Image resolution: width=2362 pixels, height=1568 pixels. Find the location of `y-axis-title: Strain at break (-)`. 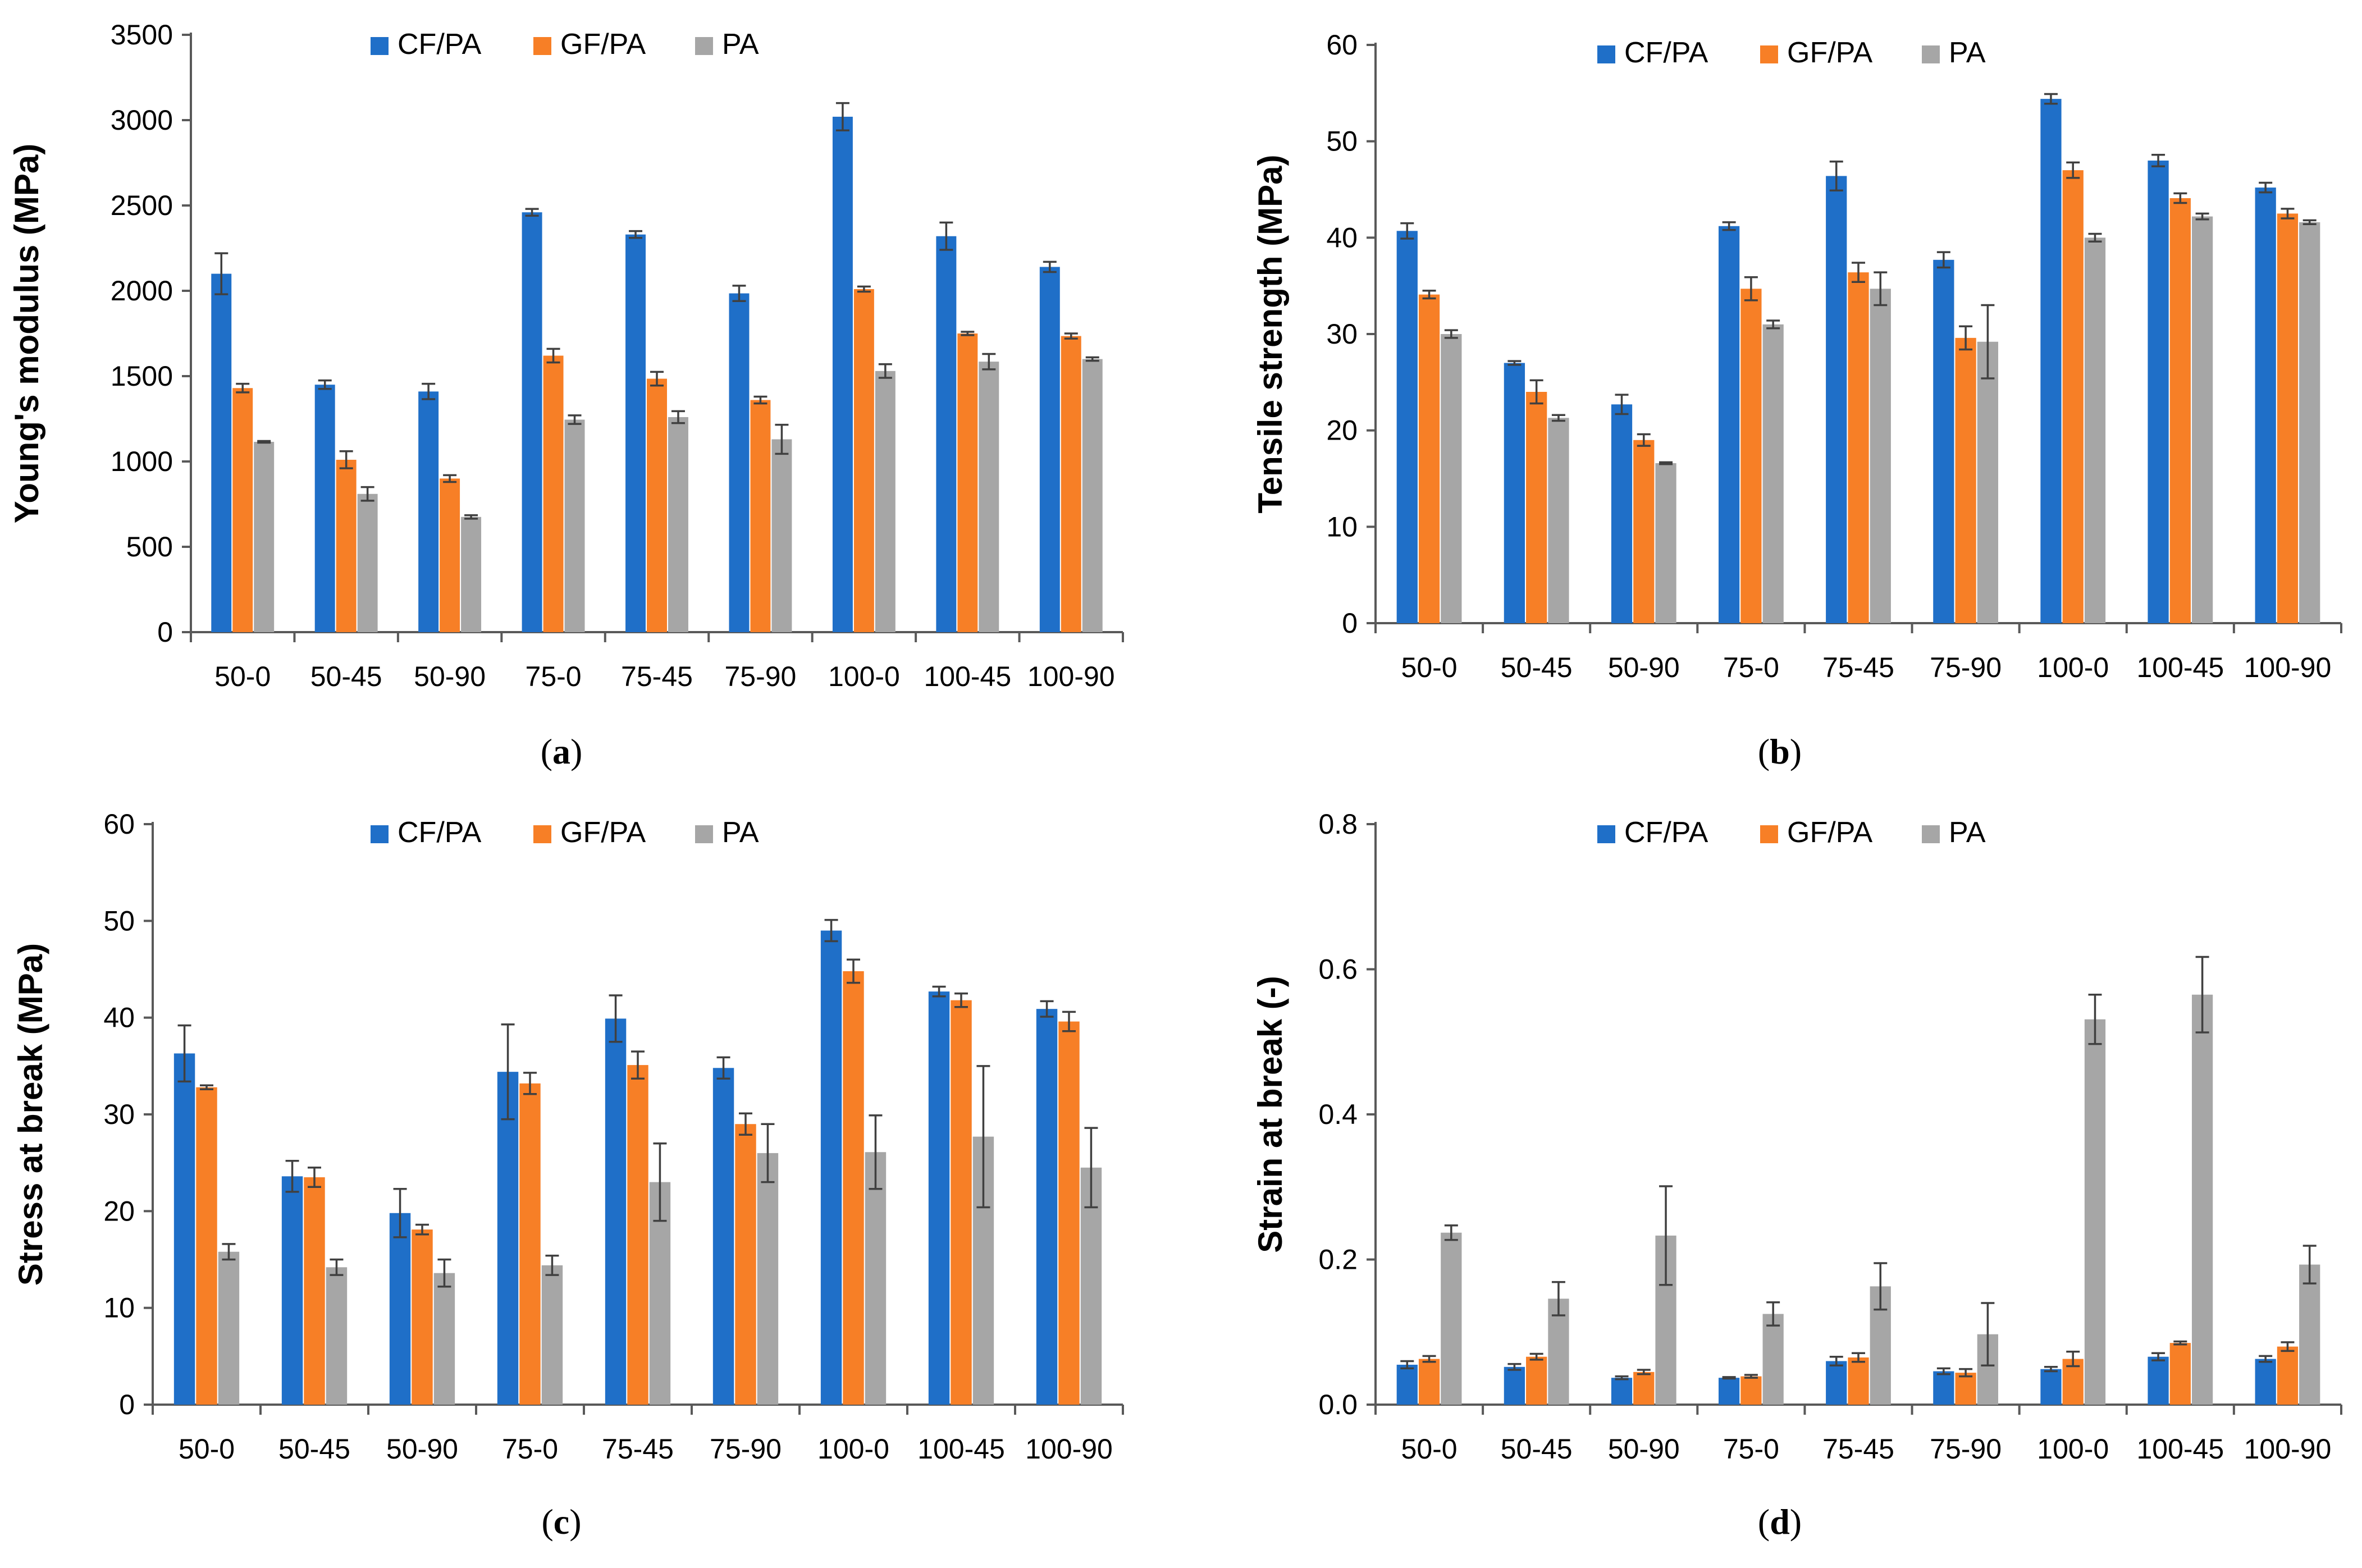

y-axis-title: Strain at break (-) is located at coordinates (1270, 1114).